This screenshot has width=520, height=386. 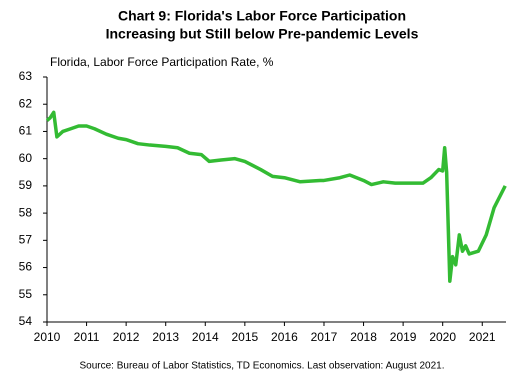 I want to click on x-tick-label: 2021, so click(x=482, y=337).